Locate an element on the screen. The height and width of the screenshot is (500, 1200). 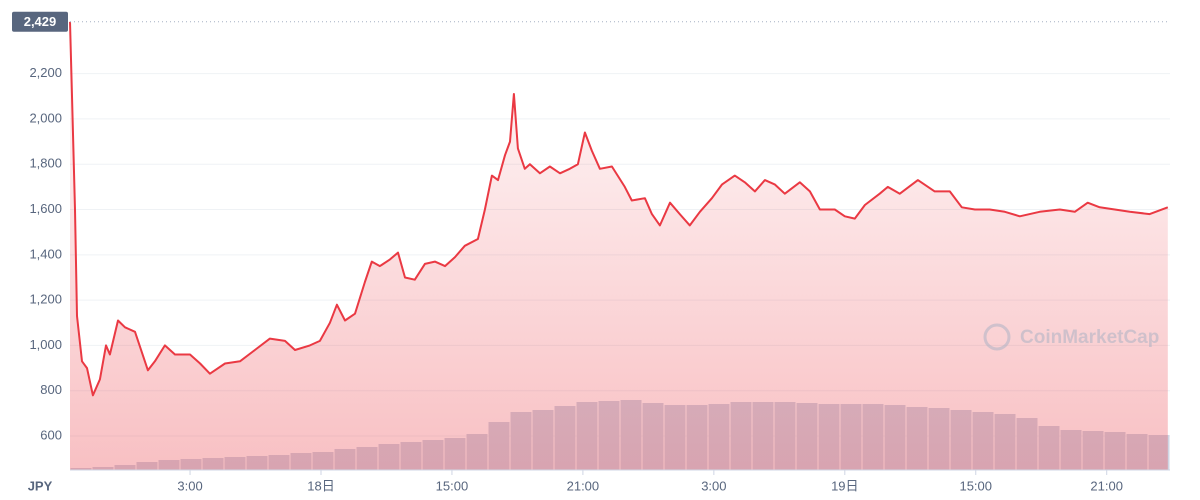
y-tick-label: 1,400 is located at coordinates (45, 253).